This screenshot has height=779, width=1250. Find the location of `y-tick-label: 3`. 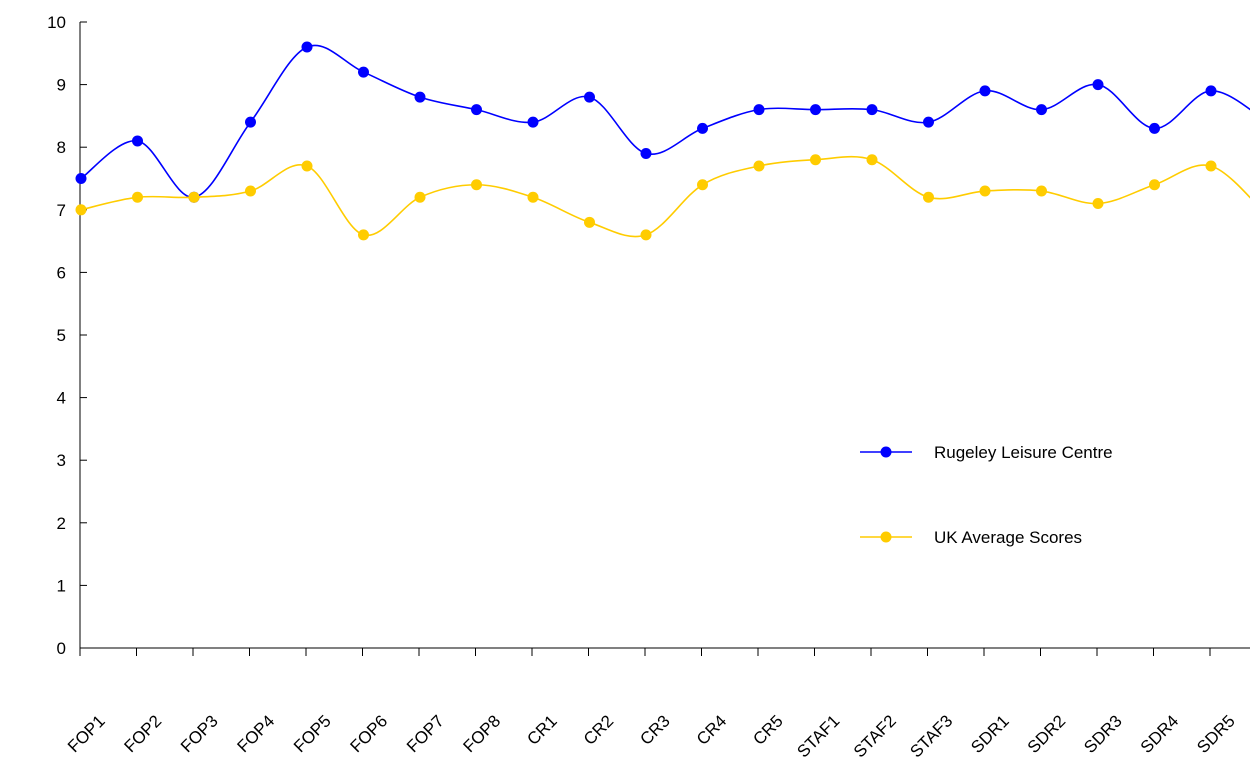

y-tick-label: 3 is located at coordinates (61, 460).